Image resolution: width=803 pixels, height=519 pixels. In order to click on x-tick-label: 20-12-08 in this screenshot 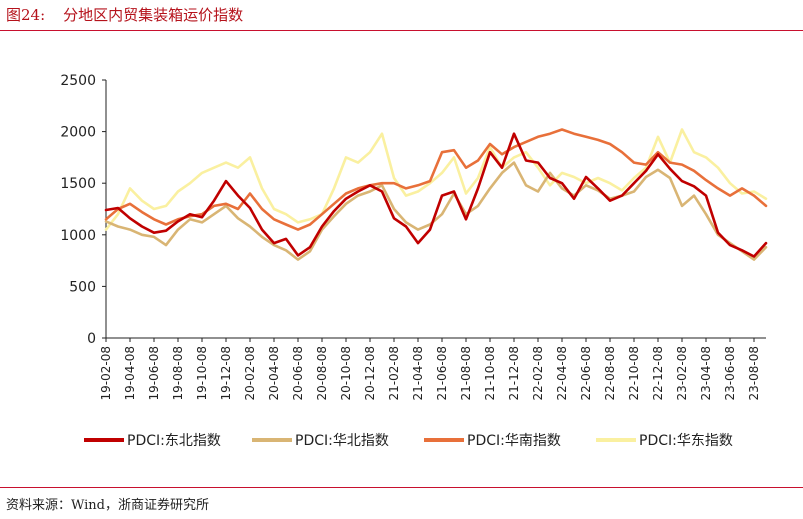, I will do `click(370, 373)`.